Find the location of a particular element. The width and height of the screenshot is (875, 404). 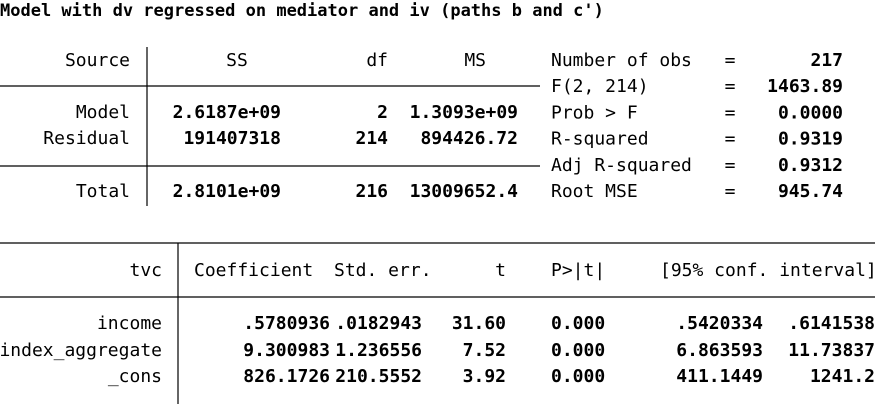

anova-cell: 216 is located at coordinates (371, 191).